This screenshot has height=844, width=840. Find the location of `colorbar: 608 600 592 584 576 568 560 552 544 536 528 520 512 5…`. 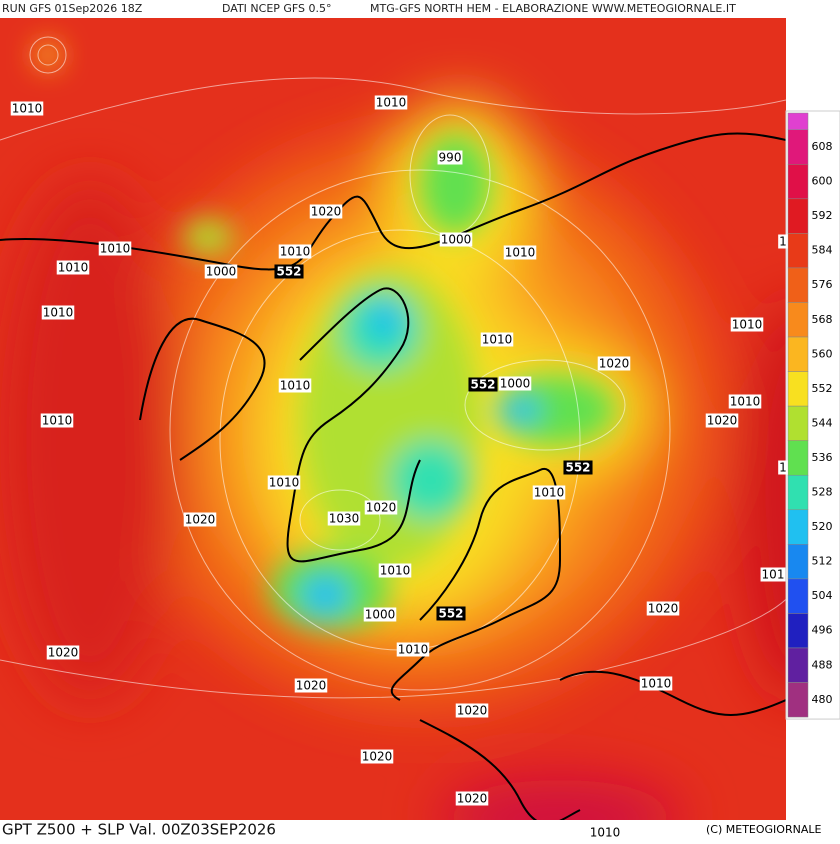

colorbar: 608 600 592 584 576 568 560 552 544 536 528 520 512 5… is located at coordinates (812, 415).